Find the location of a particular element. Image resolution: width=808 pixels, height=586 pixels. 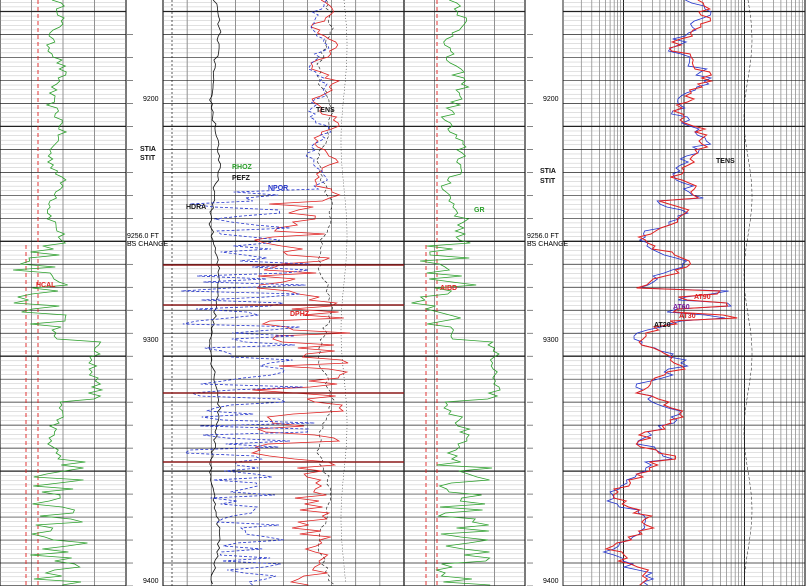

curve-label-hcal: HCAL is located at coordinates (46, 285).